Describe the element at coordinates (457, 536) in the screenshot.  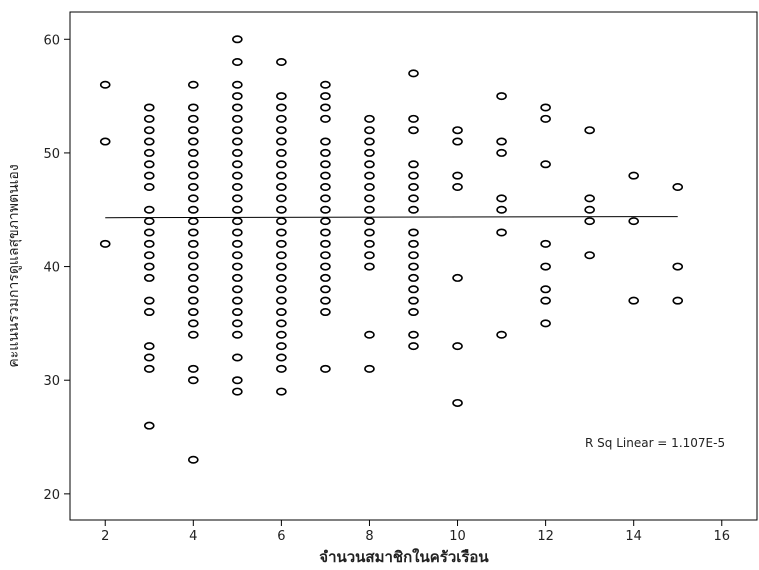
I see `x-tick-label: 10` at that location.